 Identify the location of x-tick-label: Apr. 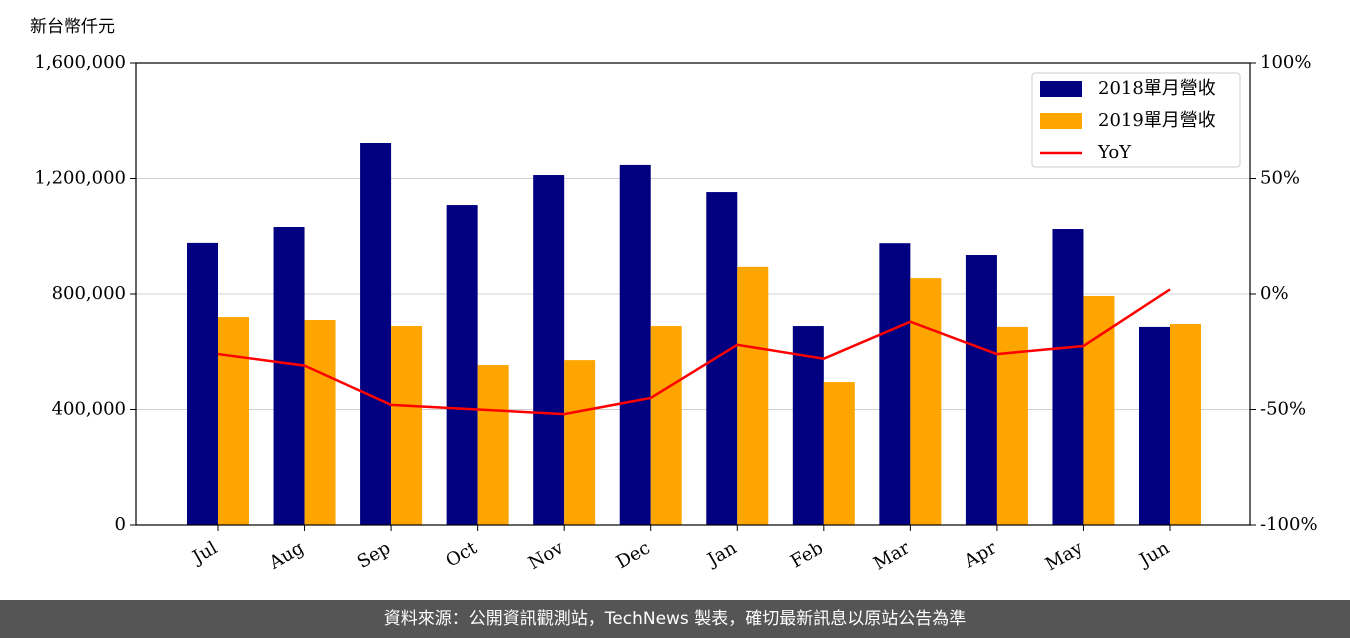
(980, 554).